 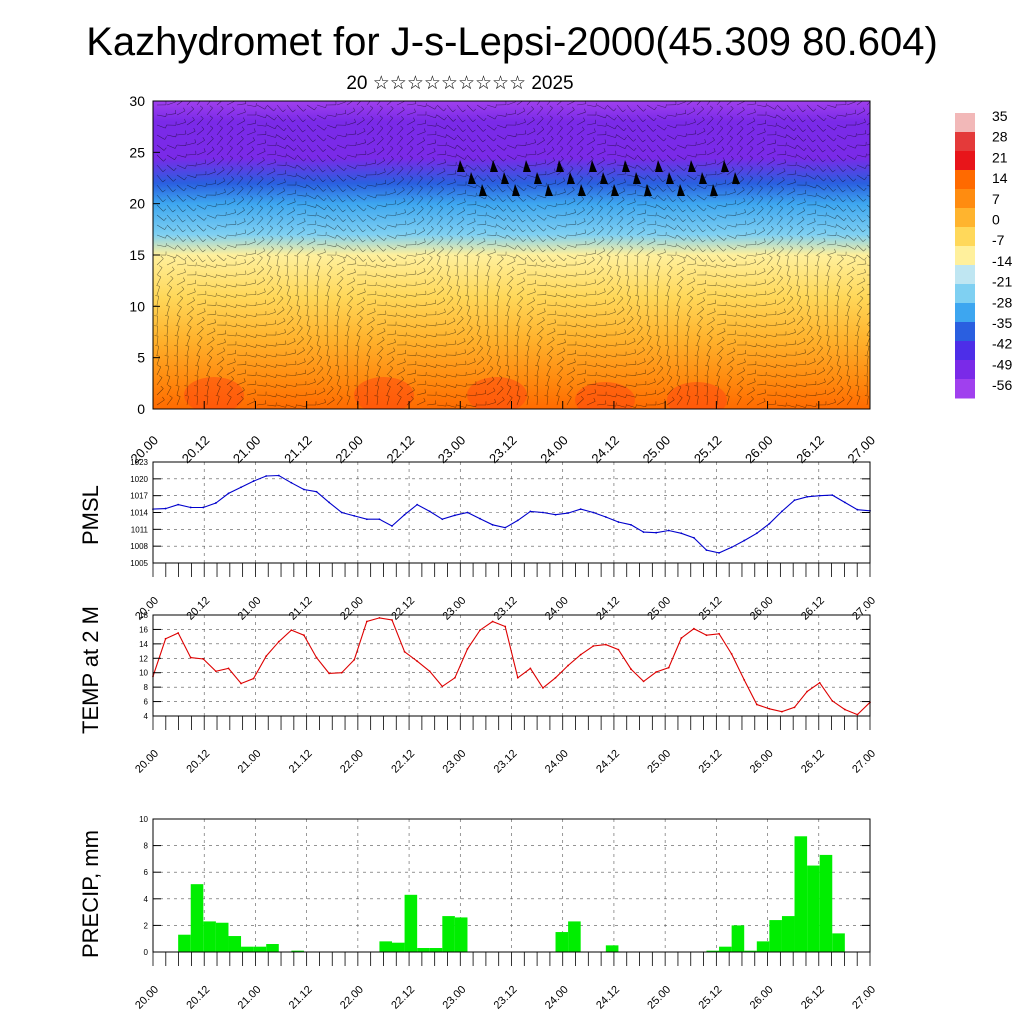 What do you see at coordinates (593, 166) in the screenshot?
I see `jet-flag` at bounding box center [593, 166].